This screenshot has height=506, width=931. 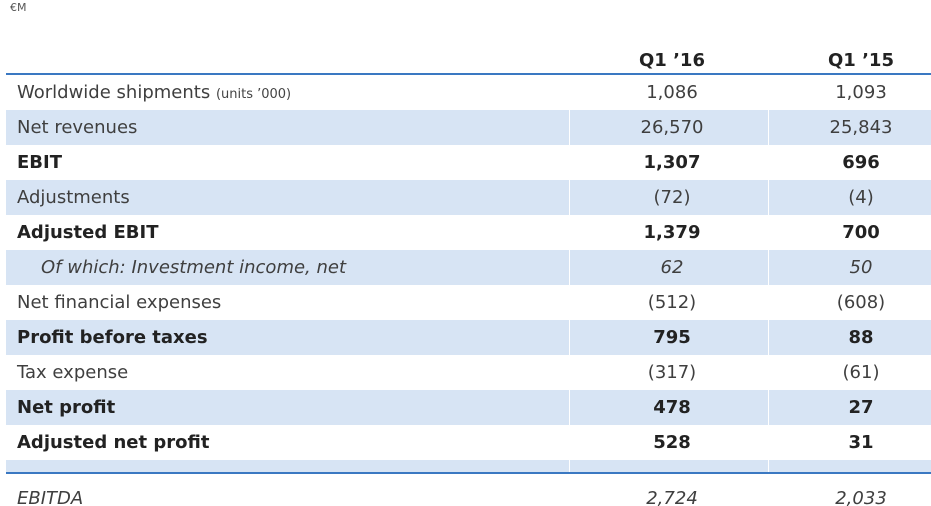 I want to click on unit-label: €M, so click(x=18, y=7).